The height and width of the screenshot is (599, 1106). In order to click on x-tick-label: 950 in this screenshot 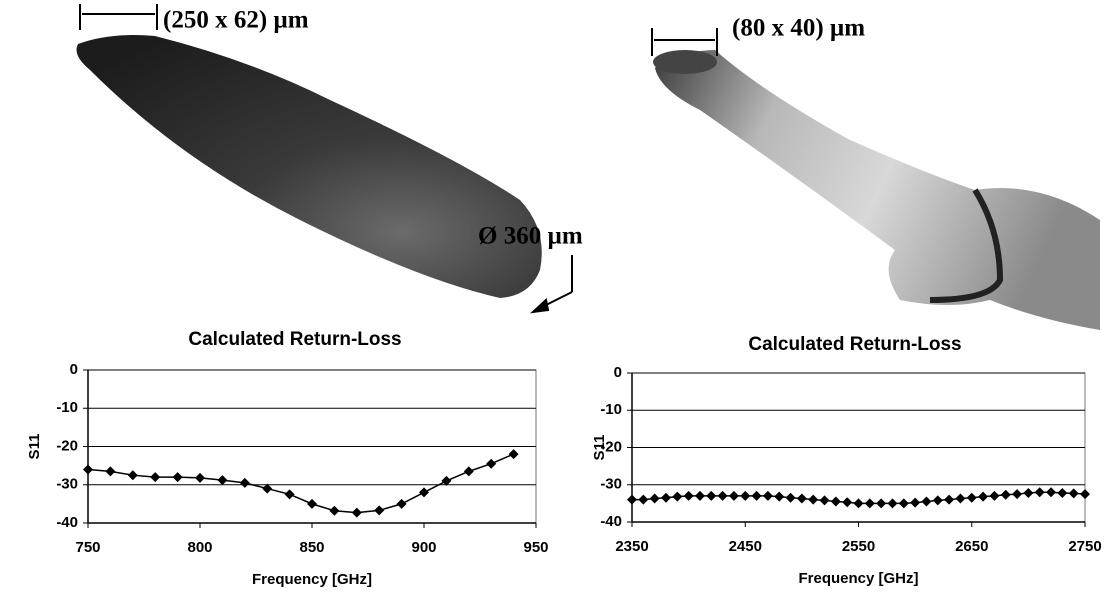, I will do `click(535, 547)`.